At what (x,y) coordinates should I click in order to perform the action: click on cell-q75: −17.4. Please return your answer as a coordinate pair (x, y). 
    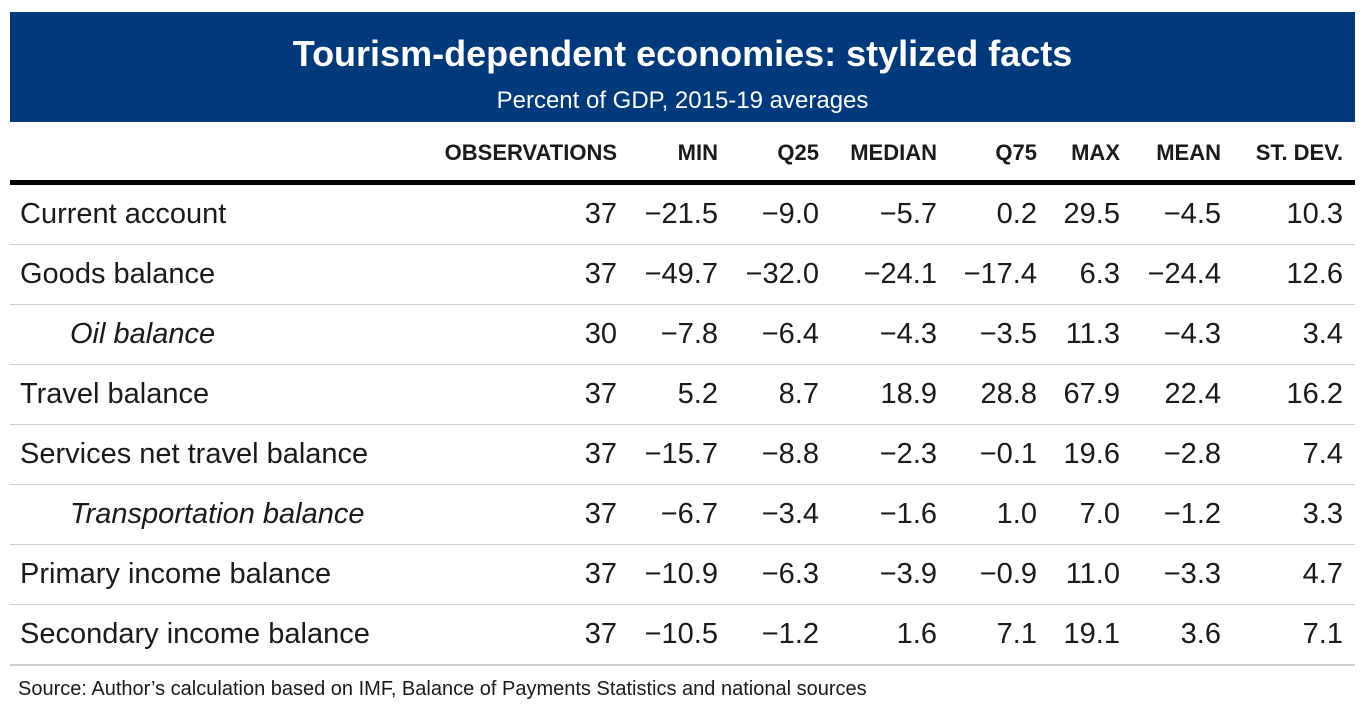
    Looking at the image, I should click on (1000, 274).